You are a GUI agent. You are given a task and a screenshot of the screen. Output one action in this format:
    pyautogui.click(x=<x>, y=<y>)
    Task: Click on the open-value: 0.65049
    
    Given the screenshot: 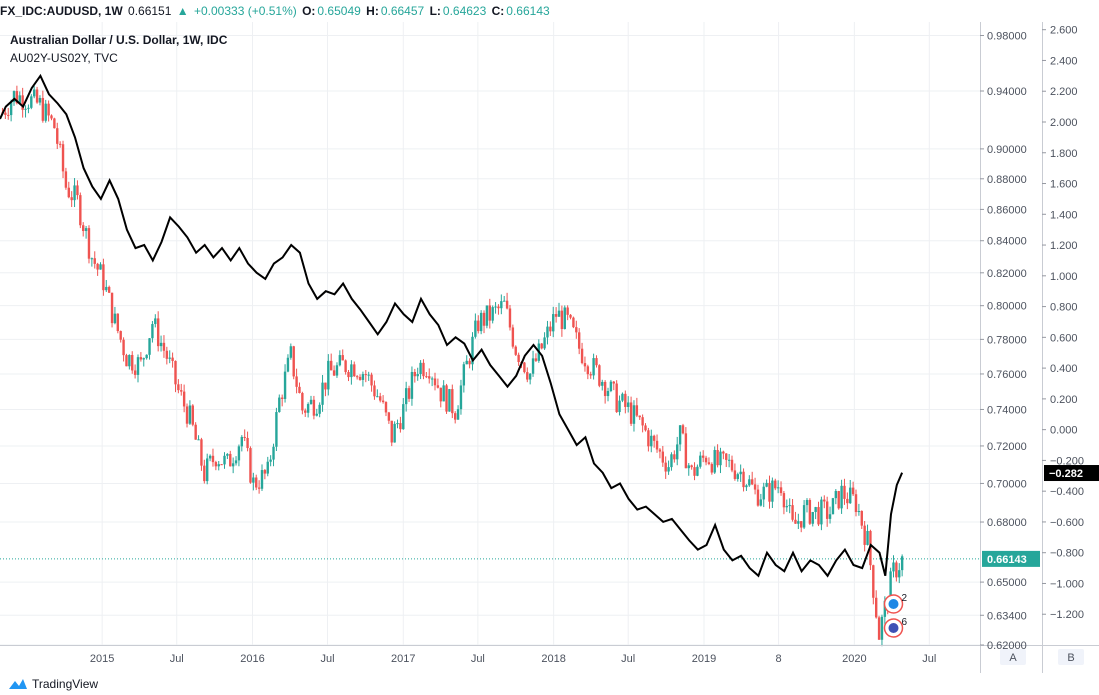 What is the action you would take?
    pyautogui.click(x=339, y=11)
    